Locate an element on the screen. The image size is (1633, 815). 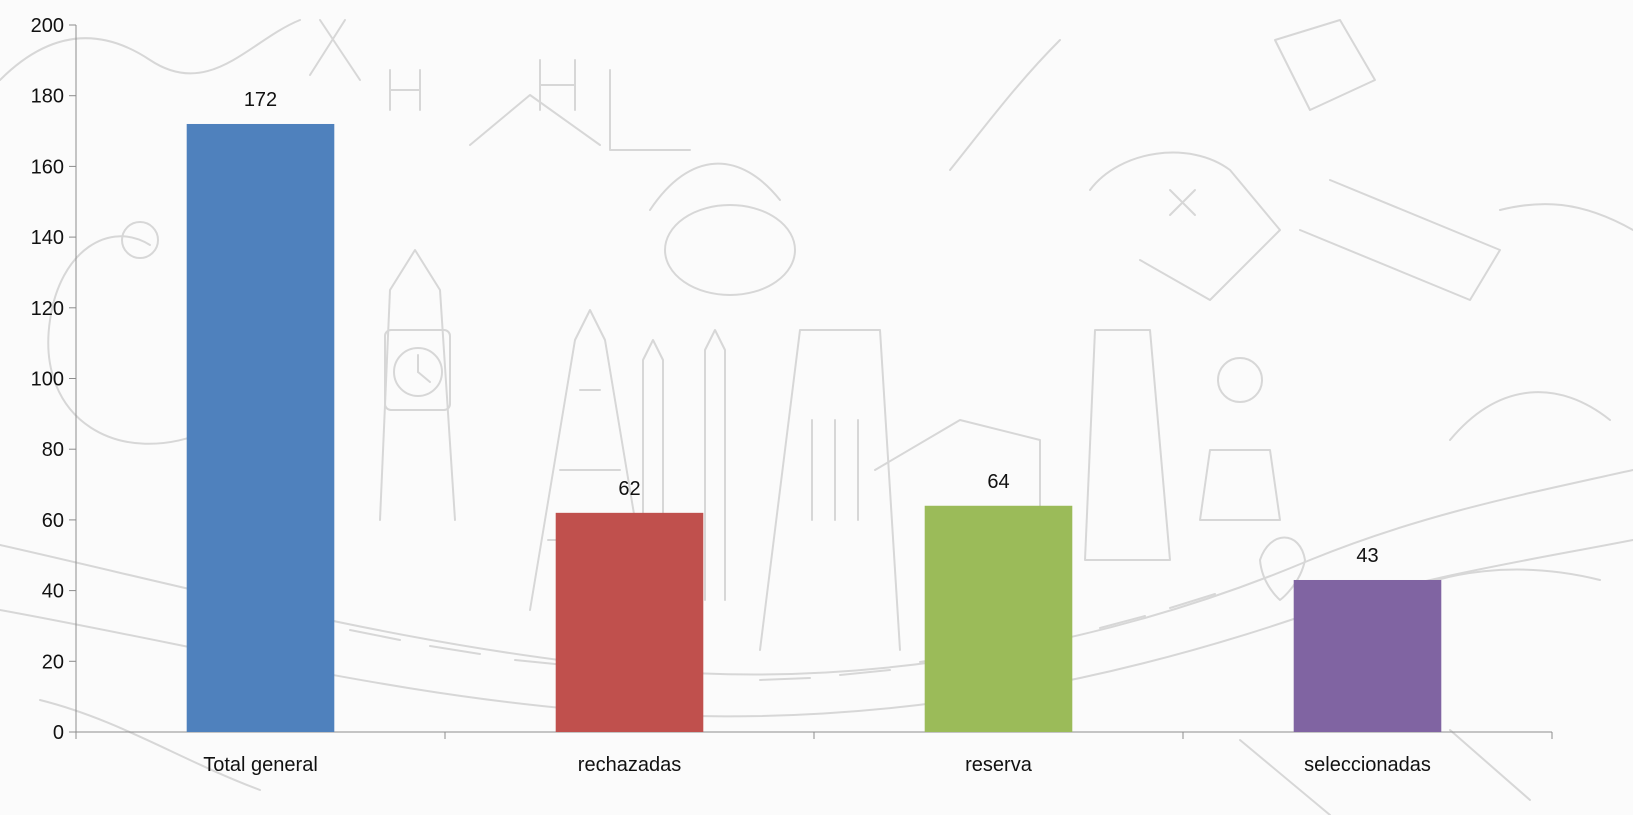
y-tick-label: 140 is located at coordinates (47, 238).